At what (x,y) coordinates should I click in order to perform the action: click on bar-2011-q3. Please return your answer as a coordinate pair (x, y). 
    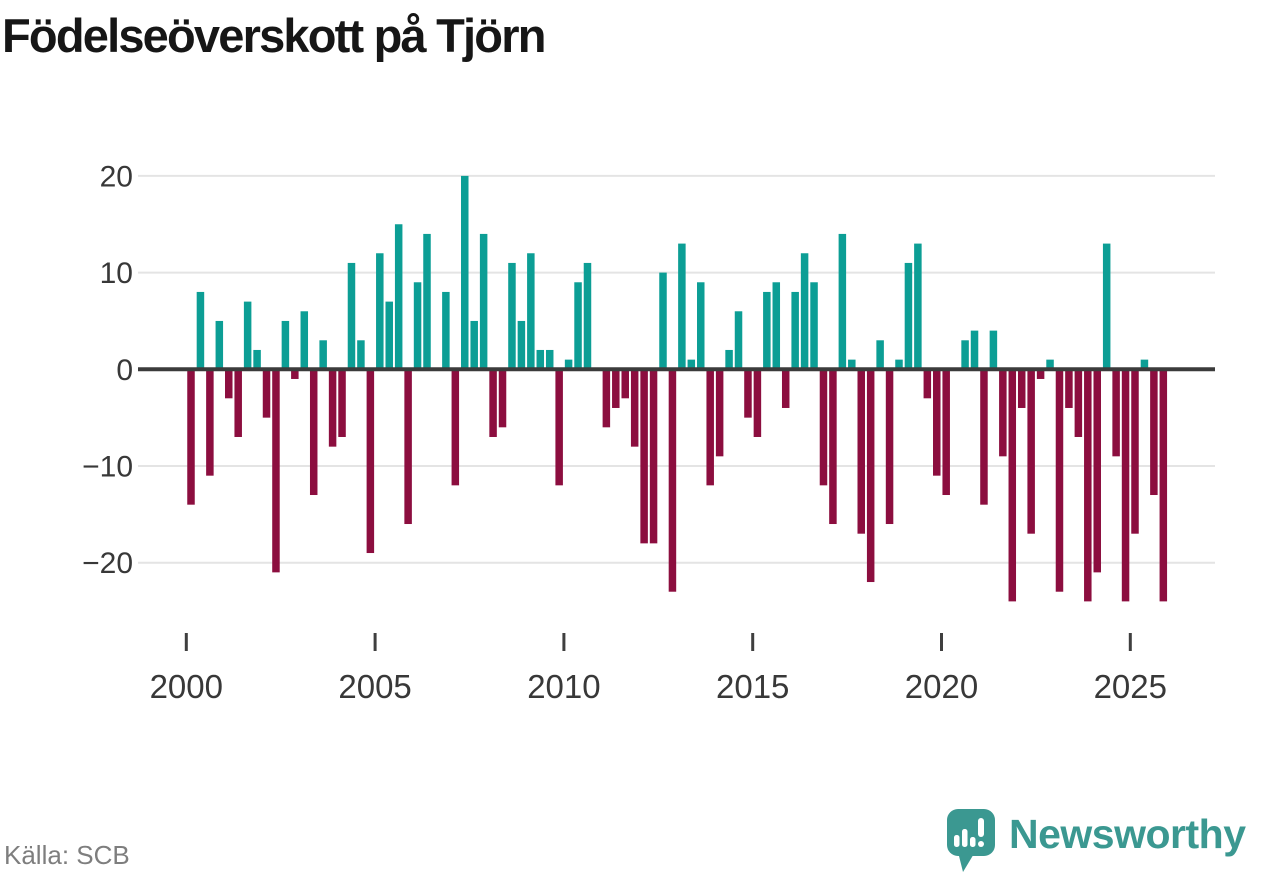
    Looking at the image, I should click on (625, 384).